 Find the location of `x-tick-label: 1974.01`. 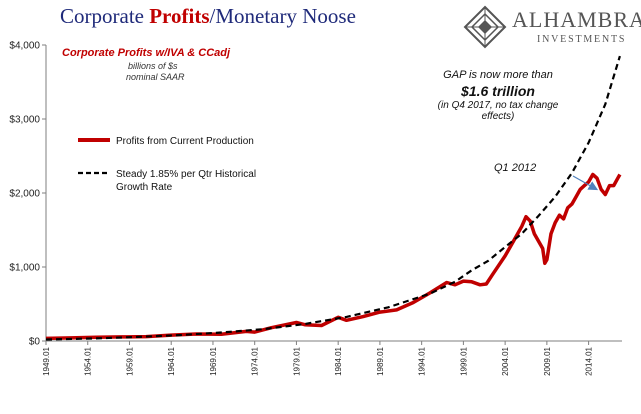

x-tick-label: 1974.01 is located at coordinates (255, 360).